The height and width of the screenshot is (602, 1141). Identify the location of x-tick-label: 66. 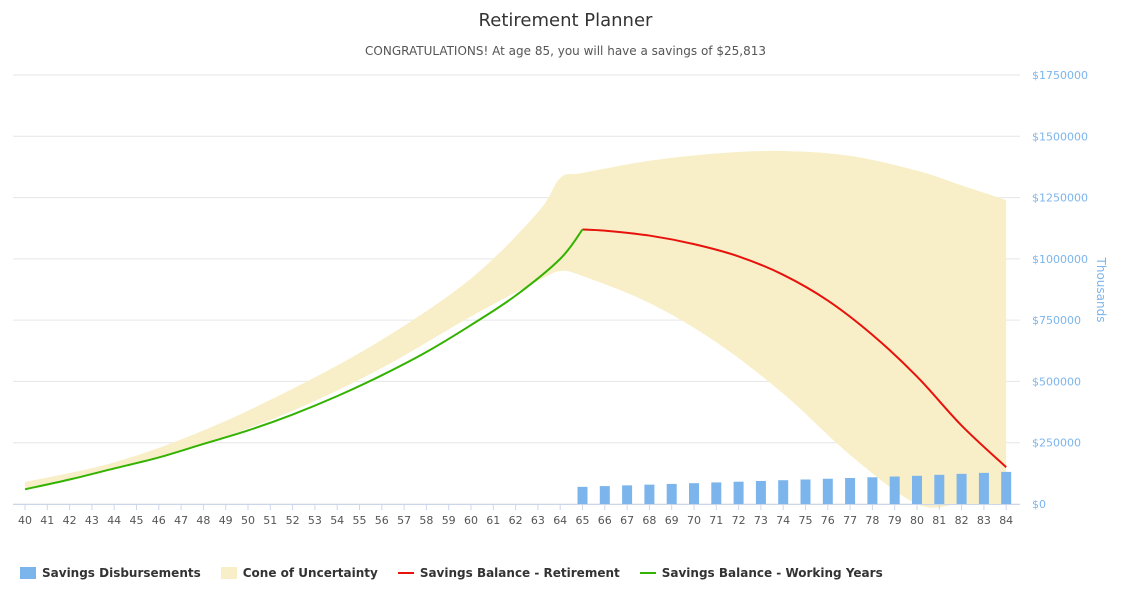
(605, 520).